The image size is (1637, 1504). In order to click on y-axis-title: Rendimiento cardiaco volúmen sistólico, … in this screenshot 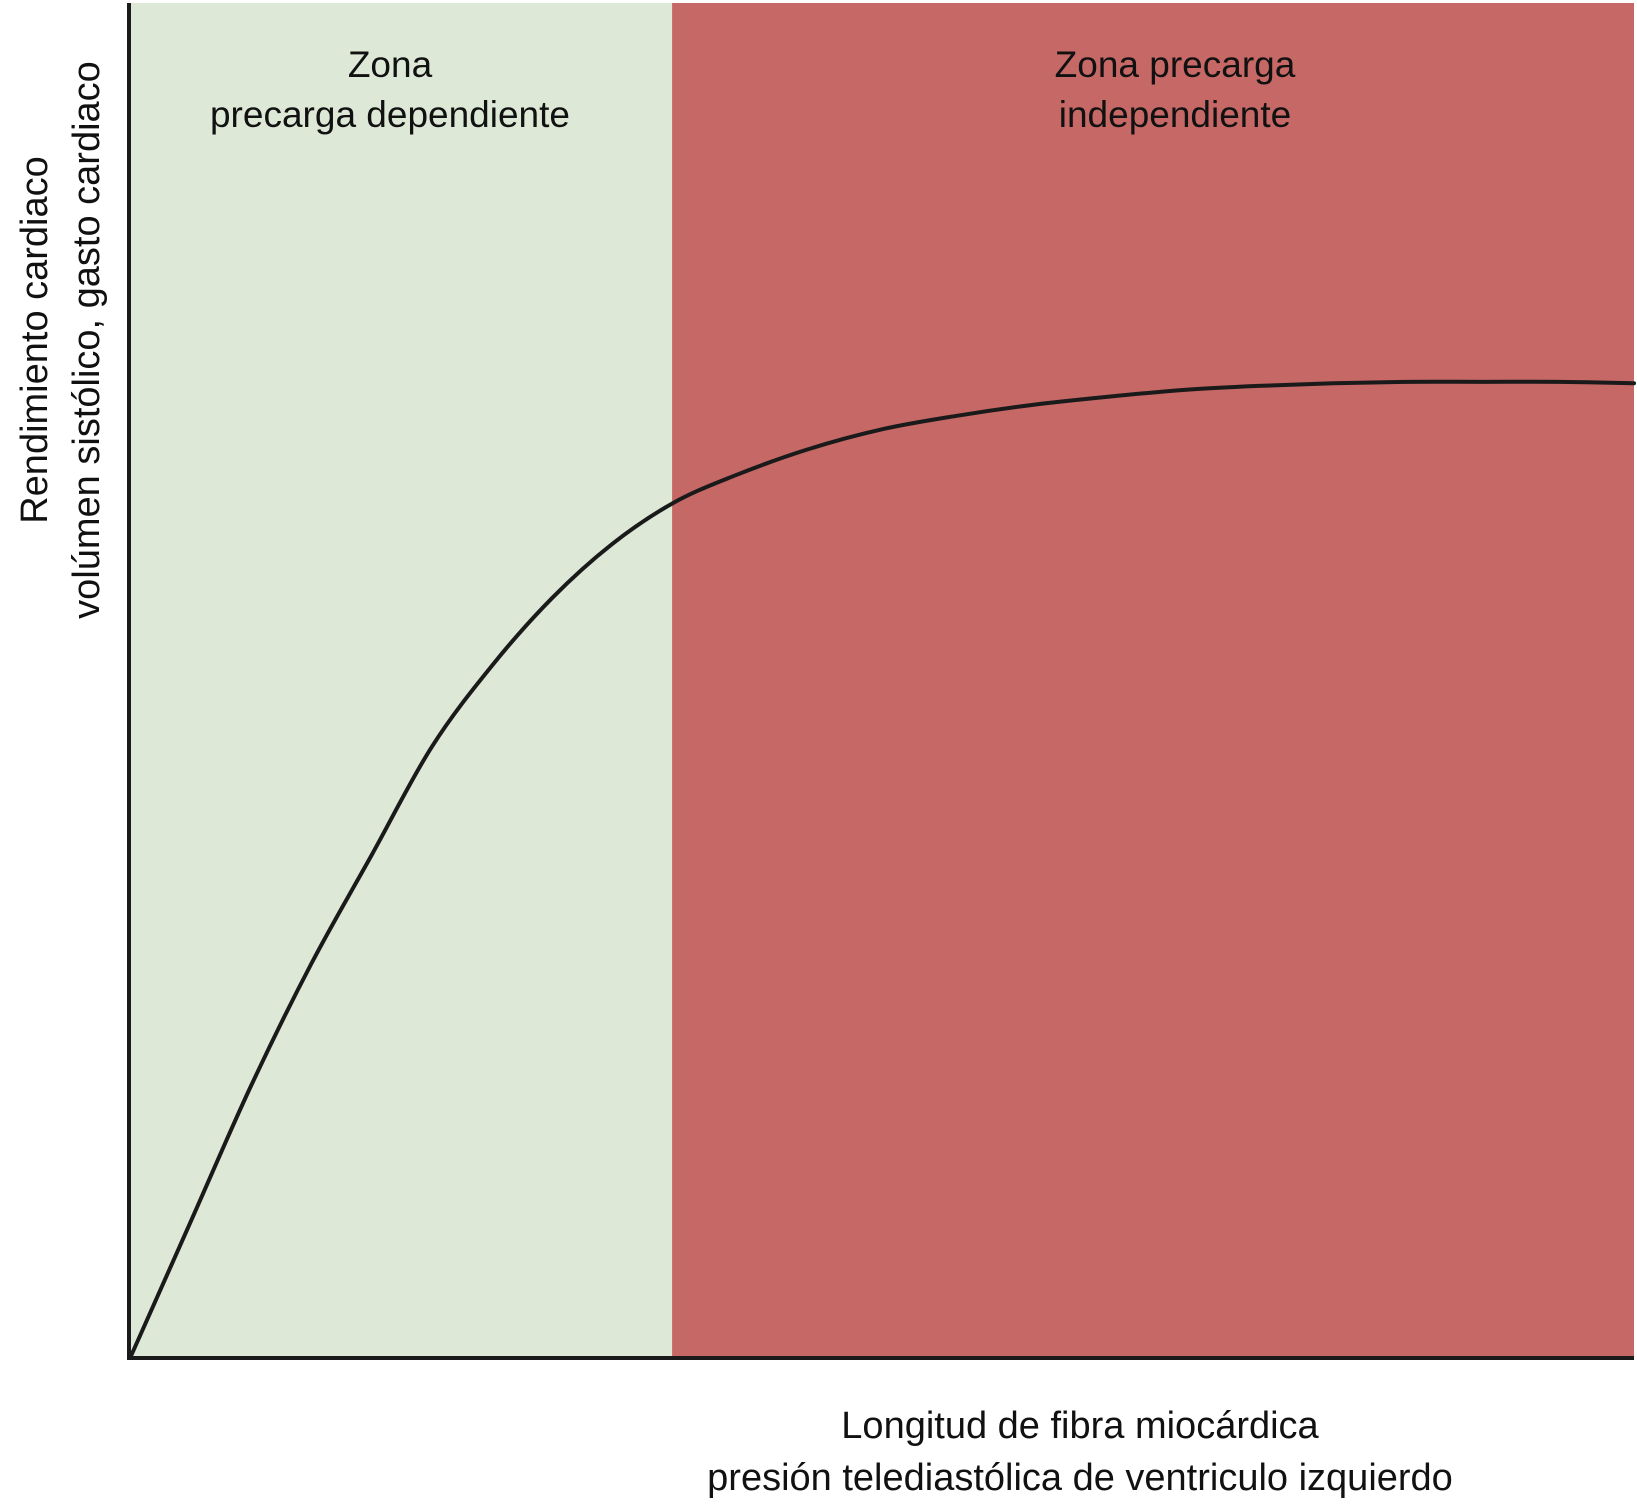, I will do `click(64, 345)`.